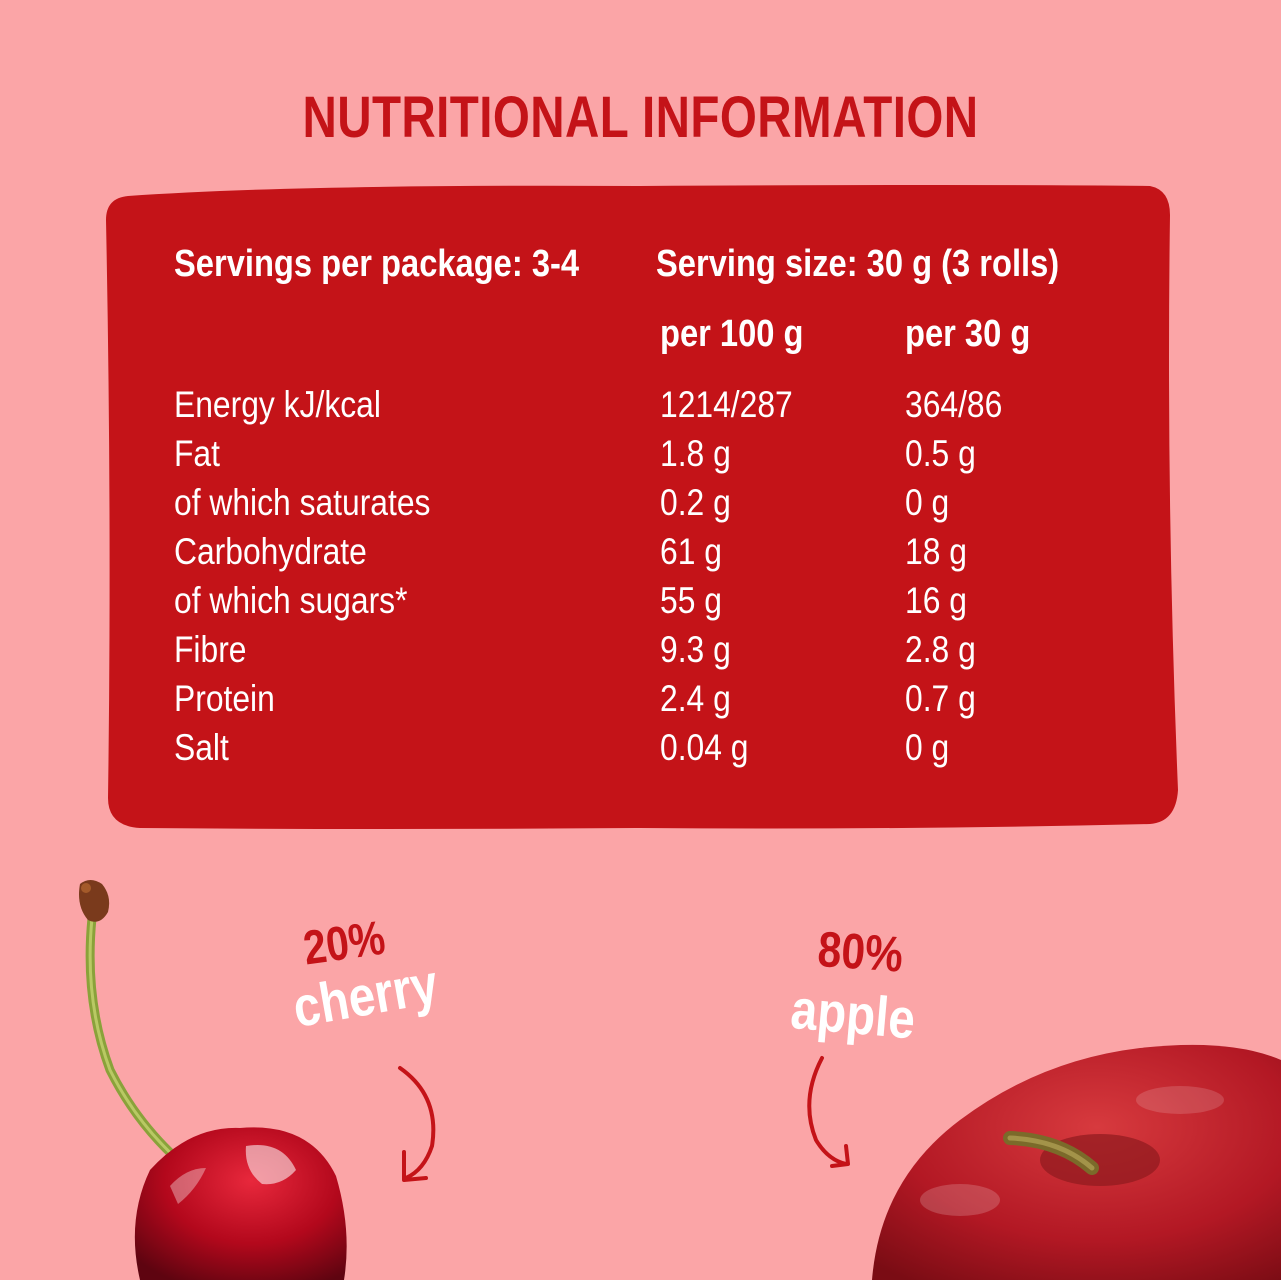 This screenshot has height=1280, width=1281. Describe the element at coordinates (695, 698) in the screenshot. I see `value-per-100g: 2.4 g` at that location.